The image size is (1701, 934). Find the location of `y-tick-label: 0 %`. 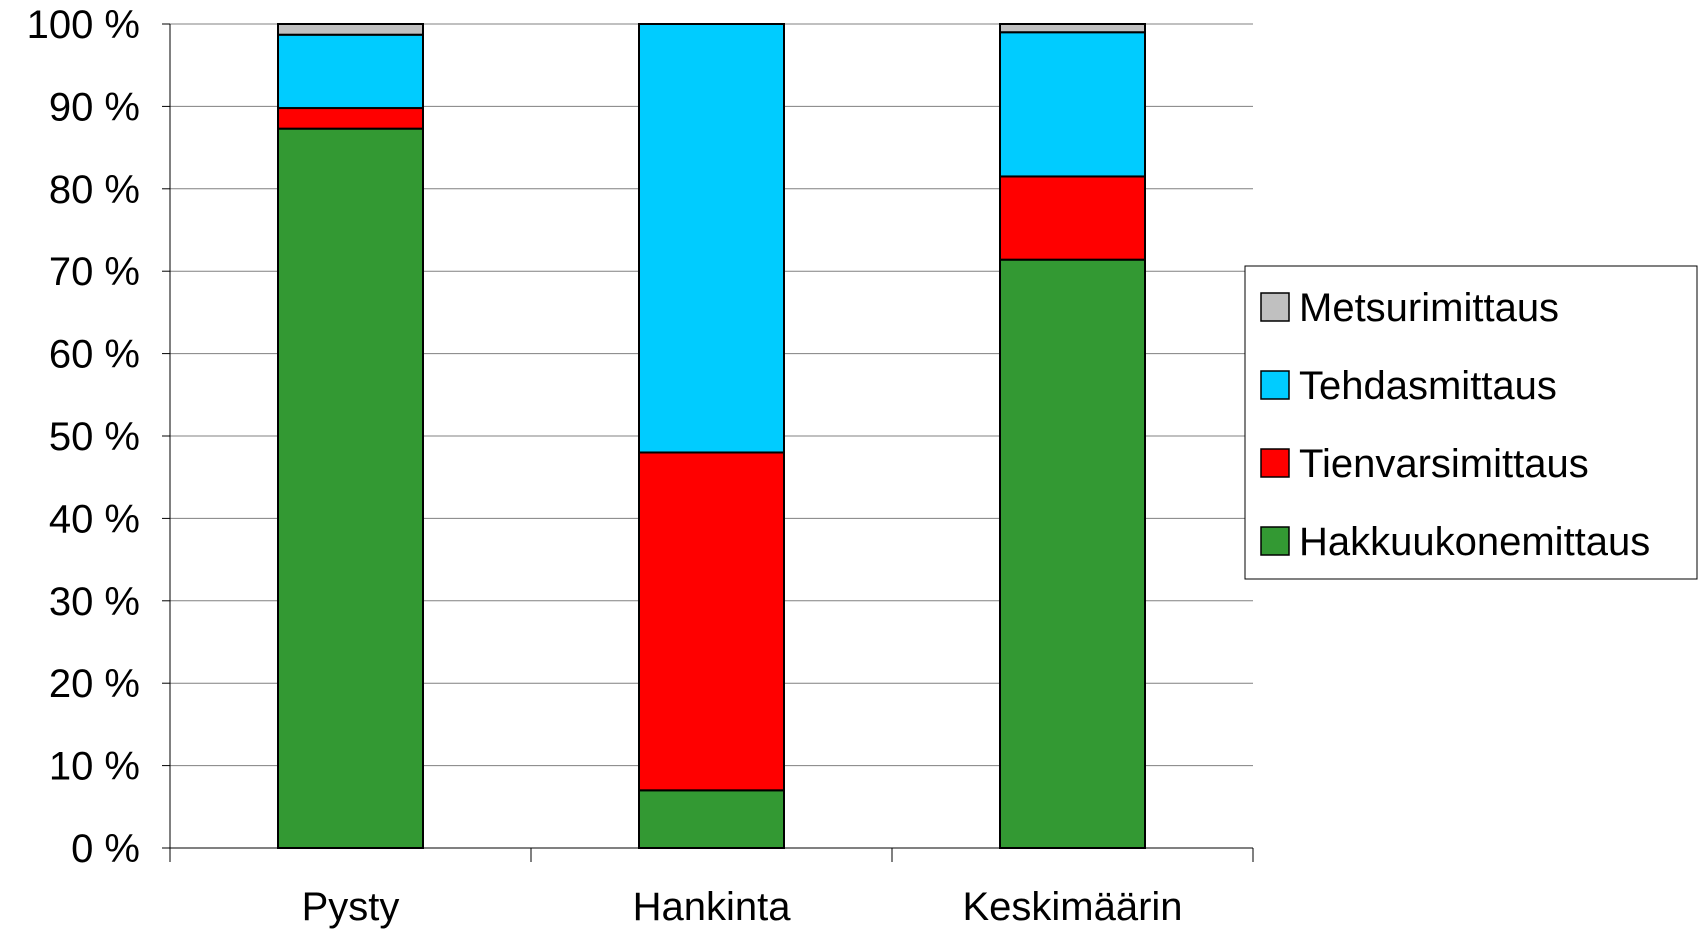

y-tick-label: 0 % is located at coordinates (105, 849).